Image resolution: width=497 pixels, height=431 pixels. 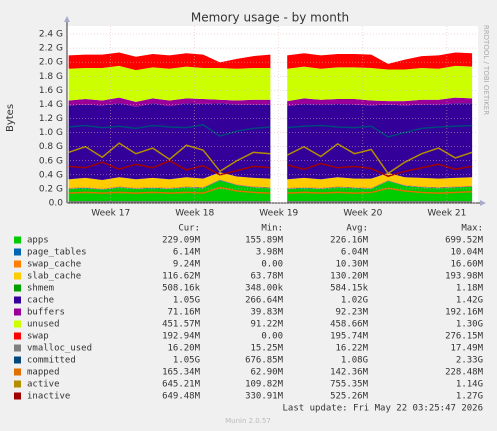 I want to click on legend-stat: 192.16M, so click(x=464, y=313).